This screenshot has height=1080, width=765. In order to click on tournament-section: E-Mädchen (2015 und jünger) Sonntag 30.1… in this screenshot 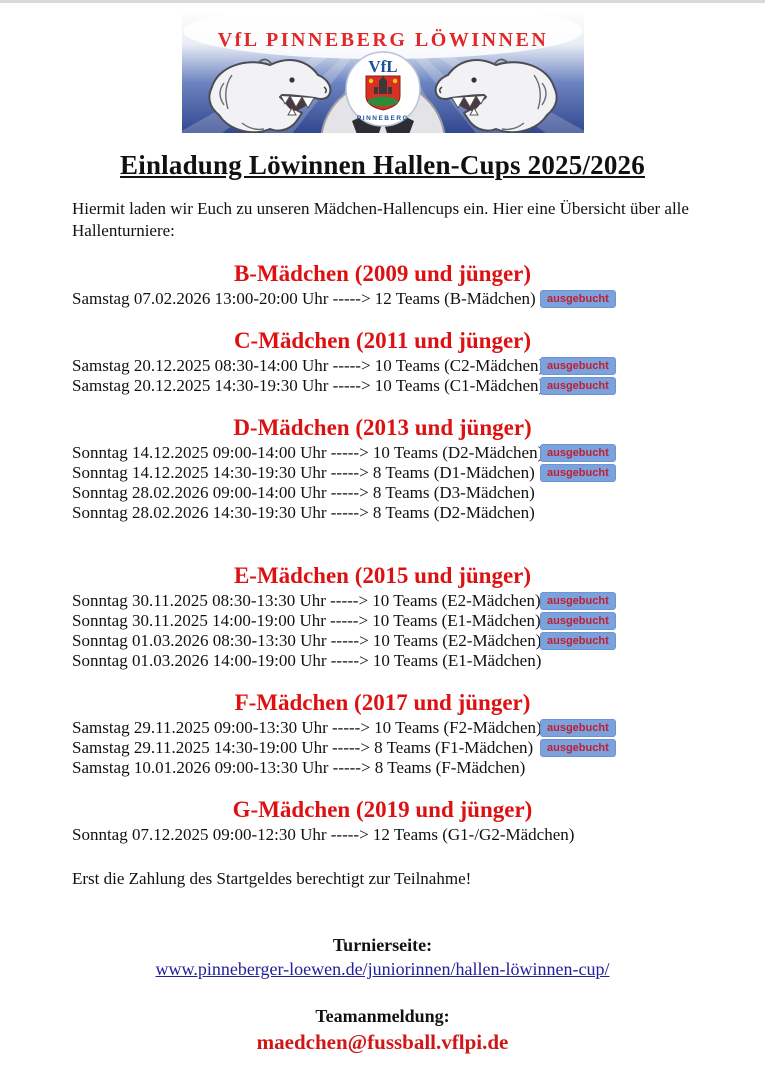, I will do `click(382, 617)`.